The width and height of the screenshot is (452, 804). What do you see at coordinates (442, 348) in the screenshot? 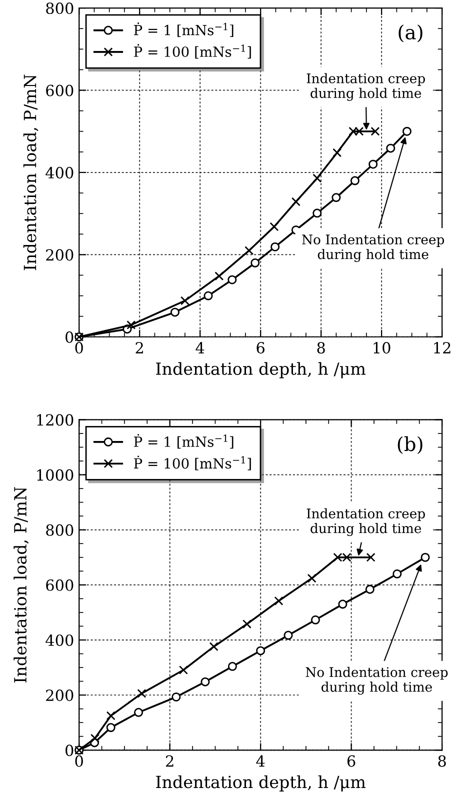
I see `x-tick-label: 12` at bounding box center [442, 348].